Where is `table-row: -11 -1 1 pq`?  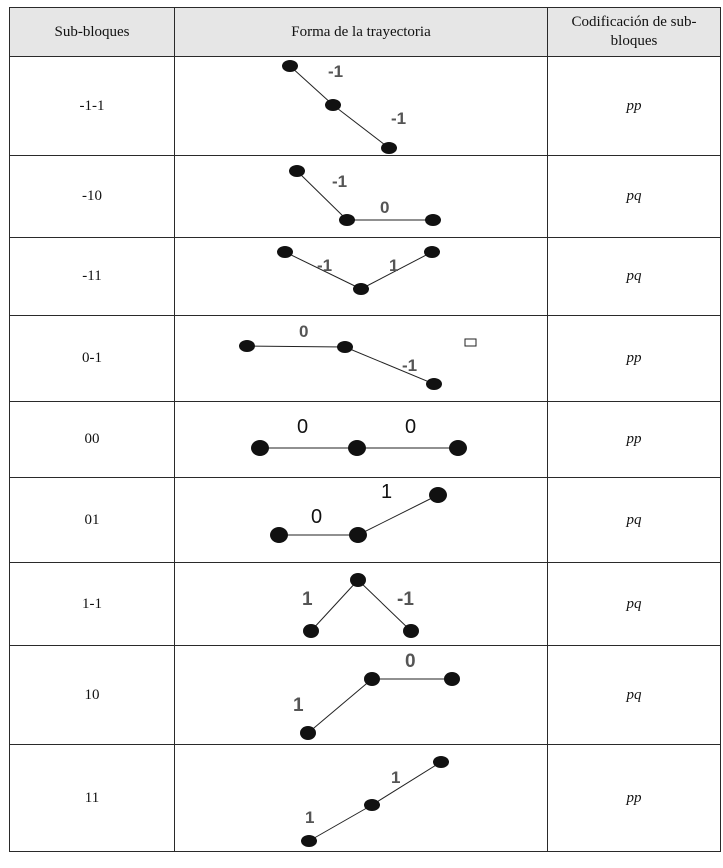
table-row: -11 -1 1 pq is located at coordinates (365, 276).